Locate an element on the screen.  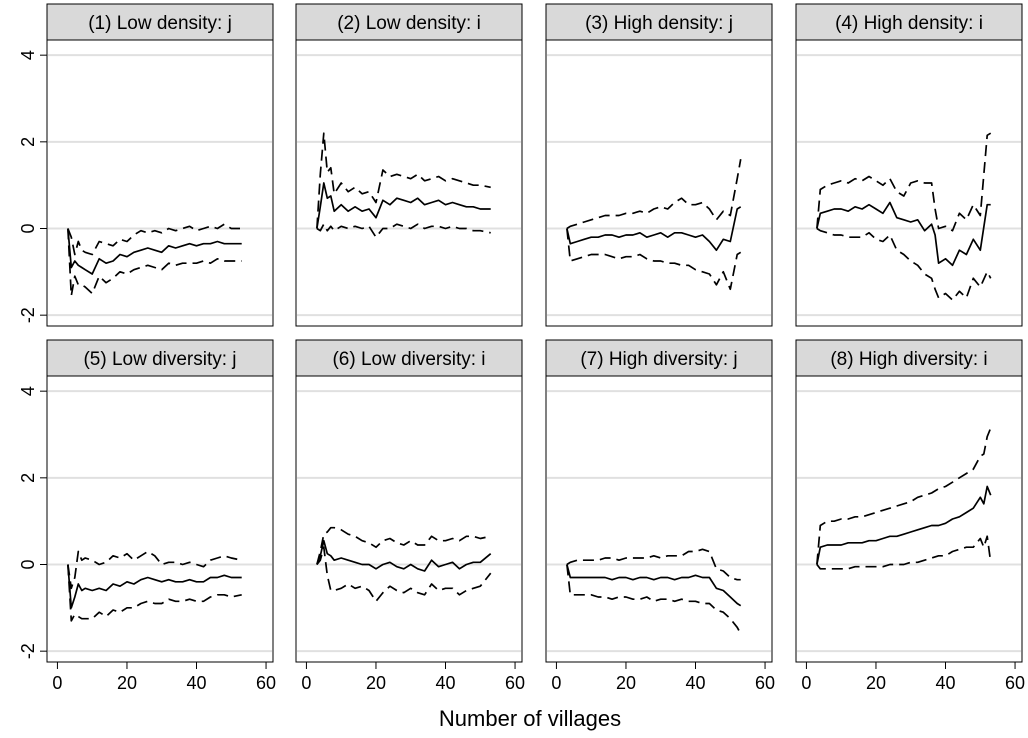
panel-title: (3) High density: j is located at coordinates (659, 23).